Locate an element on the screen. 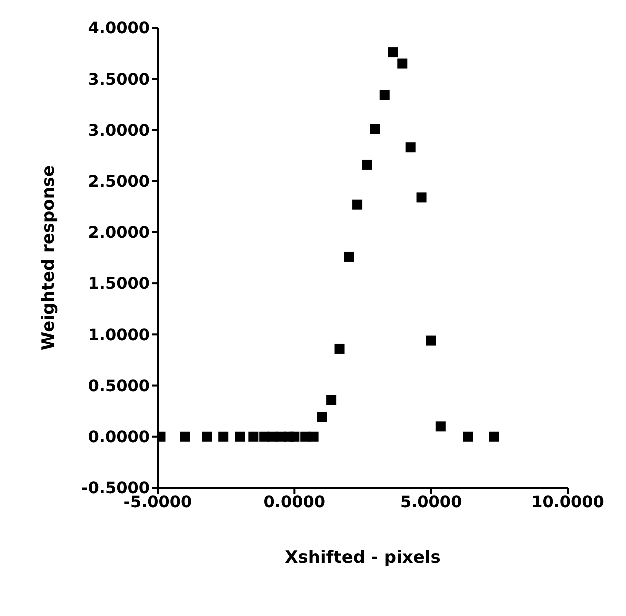 The width and height of the screenshot is (626, 616). y-axis-title: Weighted response is located at coordinates (49, 258).